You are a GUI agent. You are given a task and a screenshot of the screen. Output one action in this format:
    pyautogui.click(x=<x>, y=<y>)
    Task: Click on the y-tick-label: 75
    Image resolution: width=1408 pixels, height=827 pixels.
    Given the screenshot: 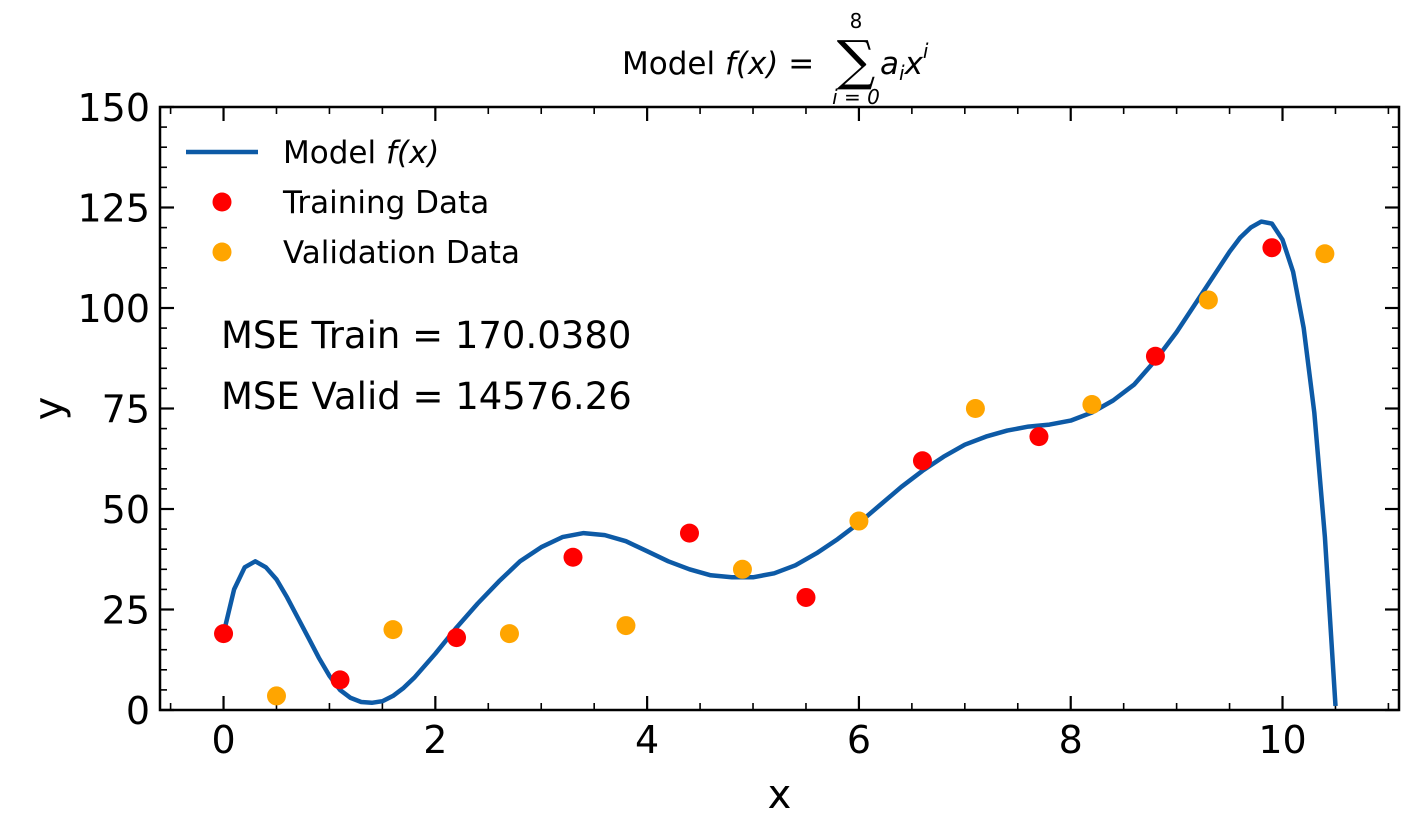 What is the action you would take?
    pyautogui.click(x=126, y=410)
    